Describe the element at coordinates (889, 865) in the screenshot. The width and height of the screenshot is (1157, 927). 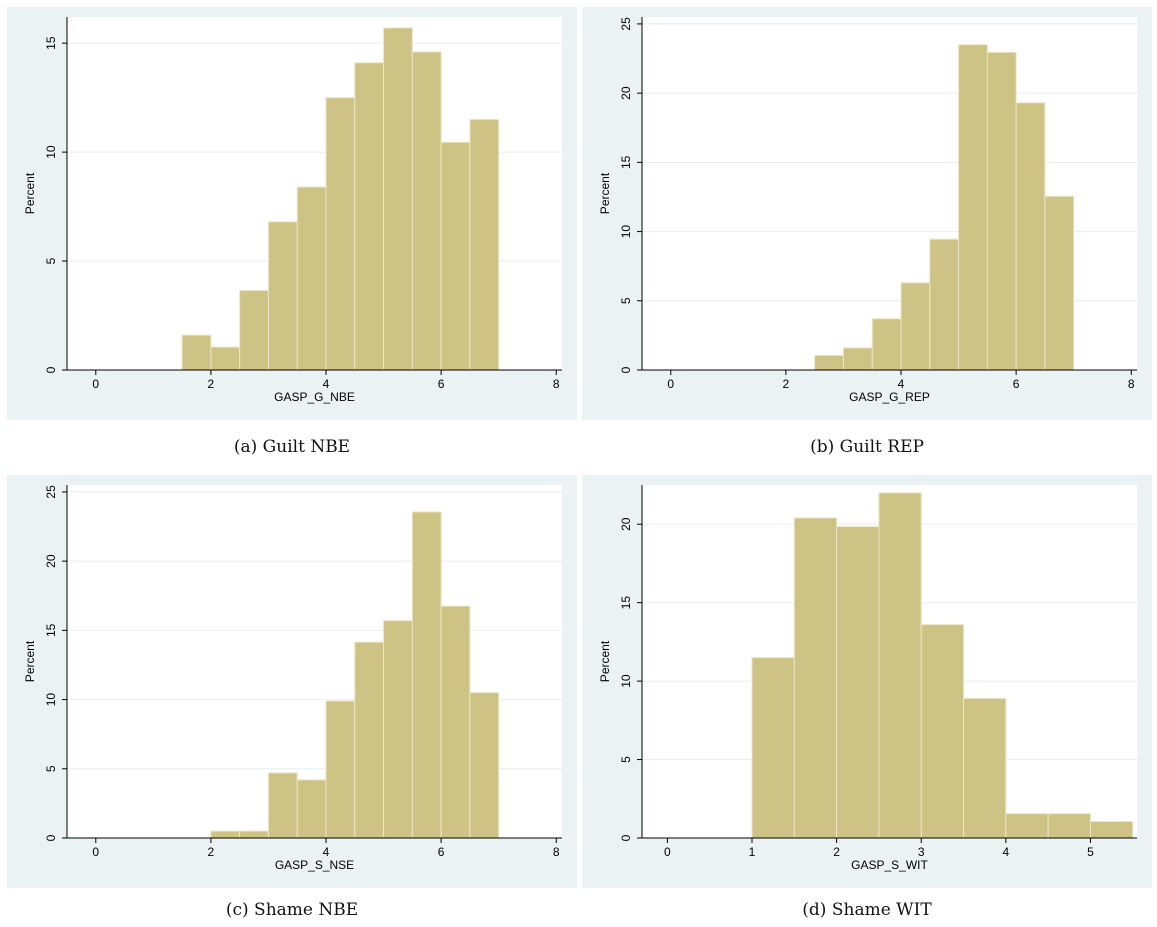
I see `x-axis-label: GASP_S_WIT` at that location.